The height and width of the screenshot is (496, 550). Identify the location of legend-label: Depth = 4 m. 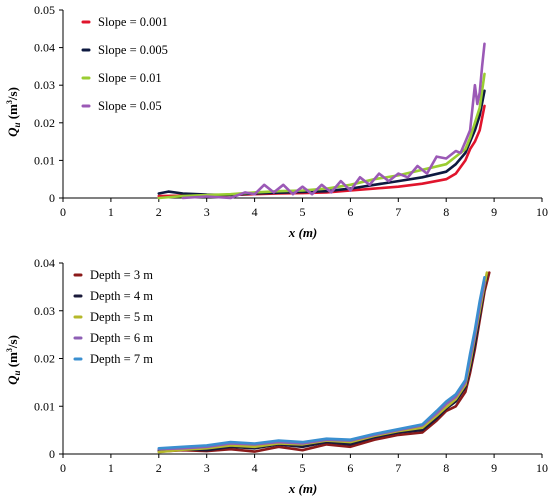
(121, 296).